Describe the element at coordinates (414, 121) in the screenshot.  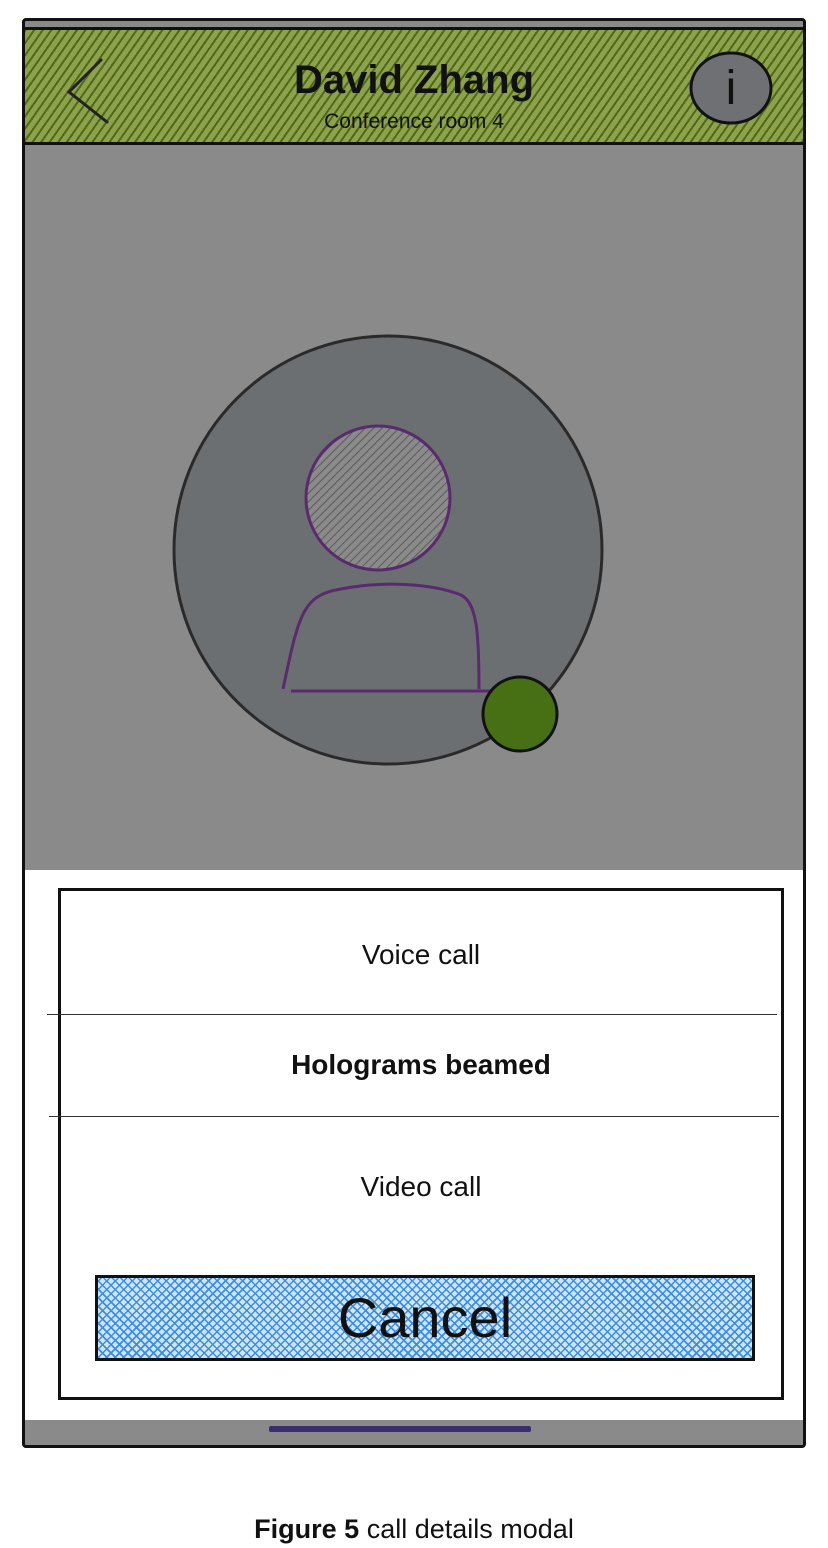
I see `contact-location: Conference room 4` at that location.